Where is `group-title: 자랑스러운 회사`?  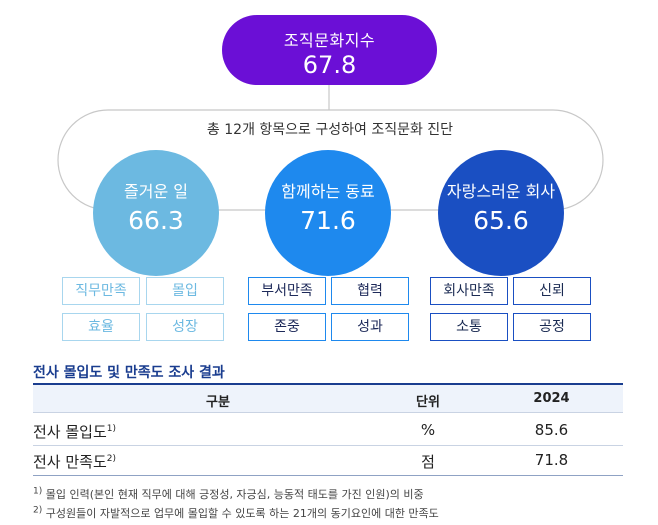 group-title: 자랑스러운 회사 is located at coordinates (501, 191).